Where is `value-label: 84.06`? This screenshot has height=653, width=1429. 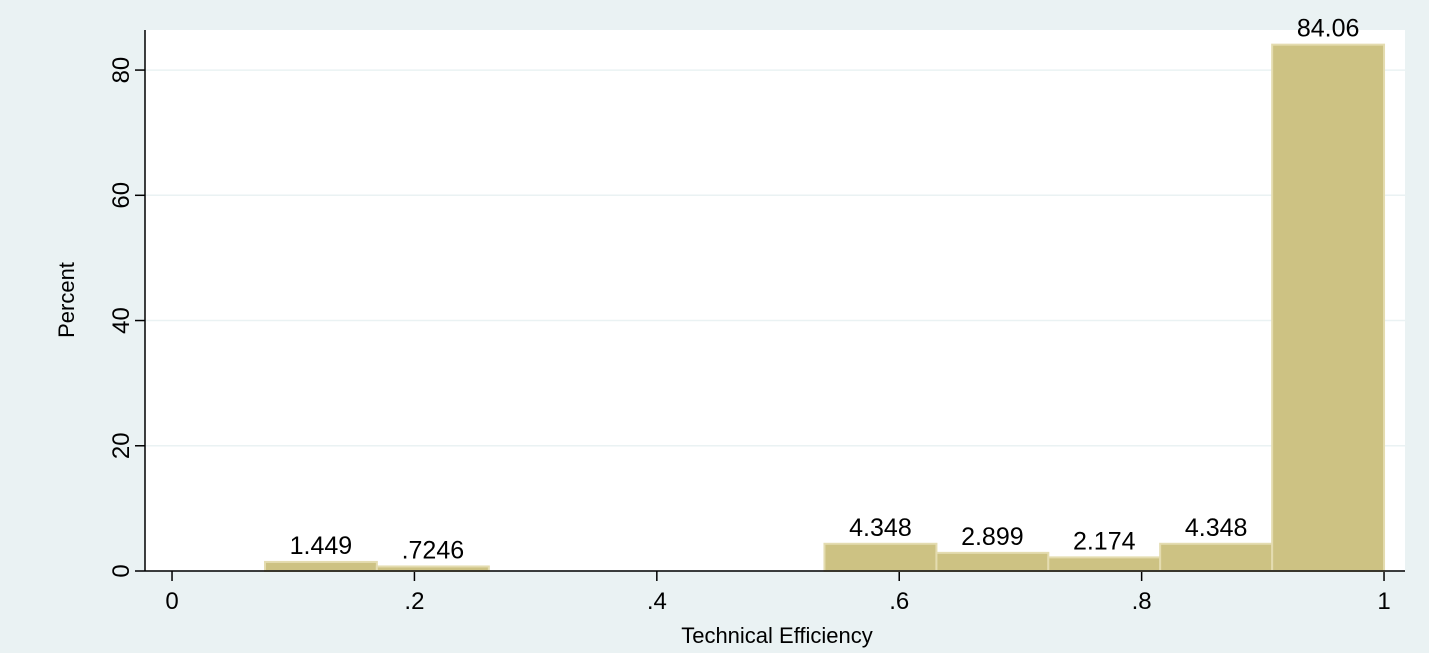 value-label: 84.06 is located at coordinates (1328, 29).